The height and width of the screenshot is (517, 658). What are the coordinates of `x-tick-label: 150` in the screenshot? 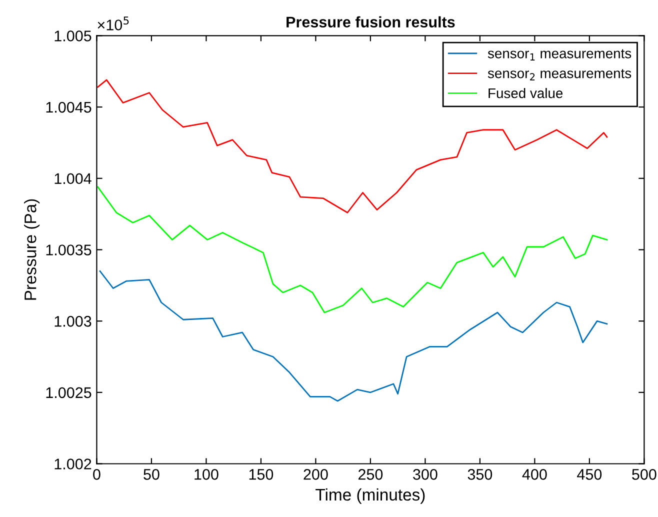 It's located at (261, 474).